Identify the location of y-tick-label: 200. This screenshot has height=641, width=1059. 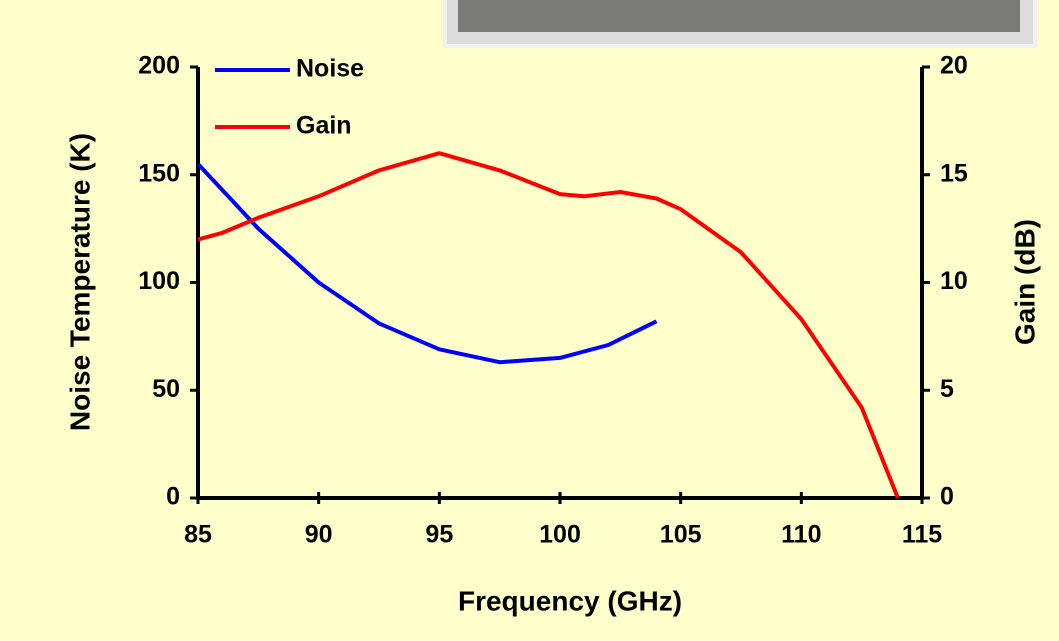
(159, 66).